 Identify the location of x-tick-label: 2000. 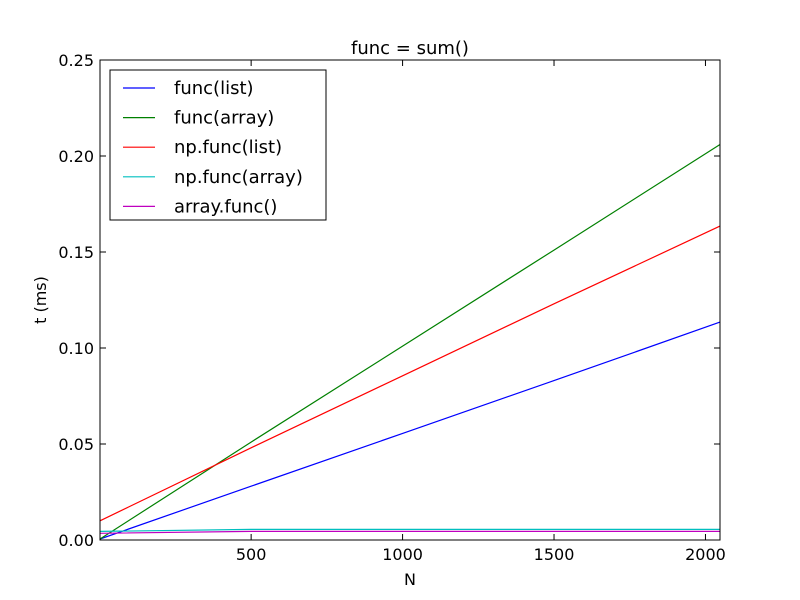
(705, 554).